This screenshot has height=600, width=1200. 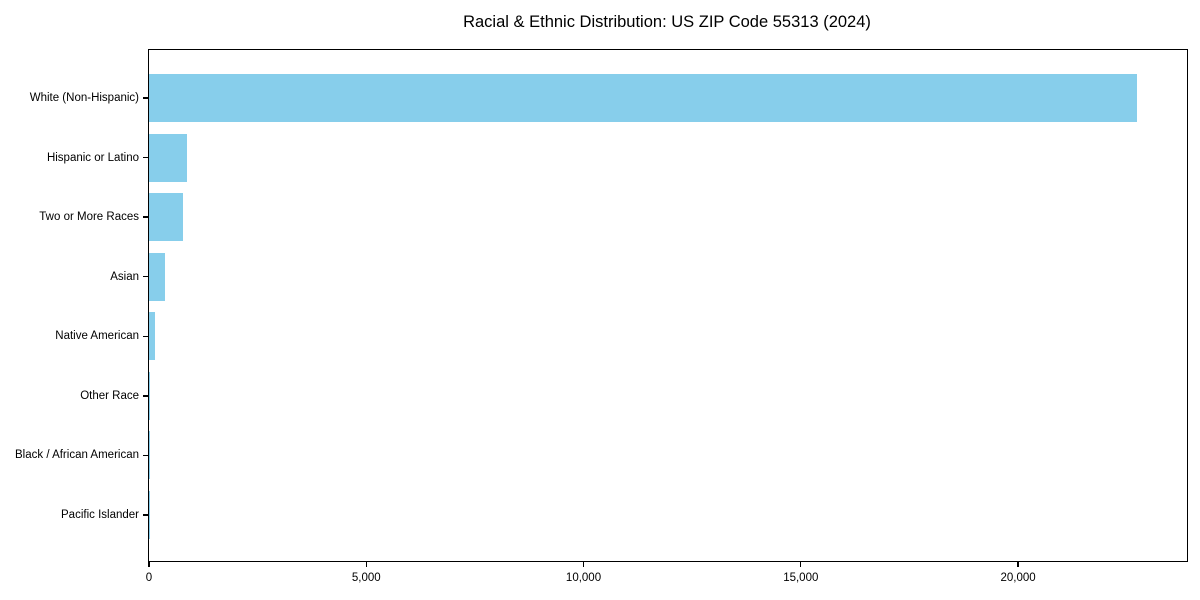 What do you see at coordinates (149, 455) in the screenshot?
I see `bar-black-african-american` at bounding box center [149, 455].